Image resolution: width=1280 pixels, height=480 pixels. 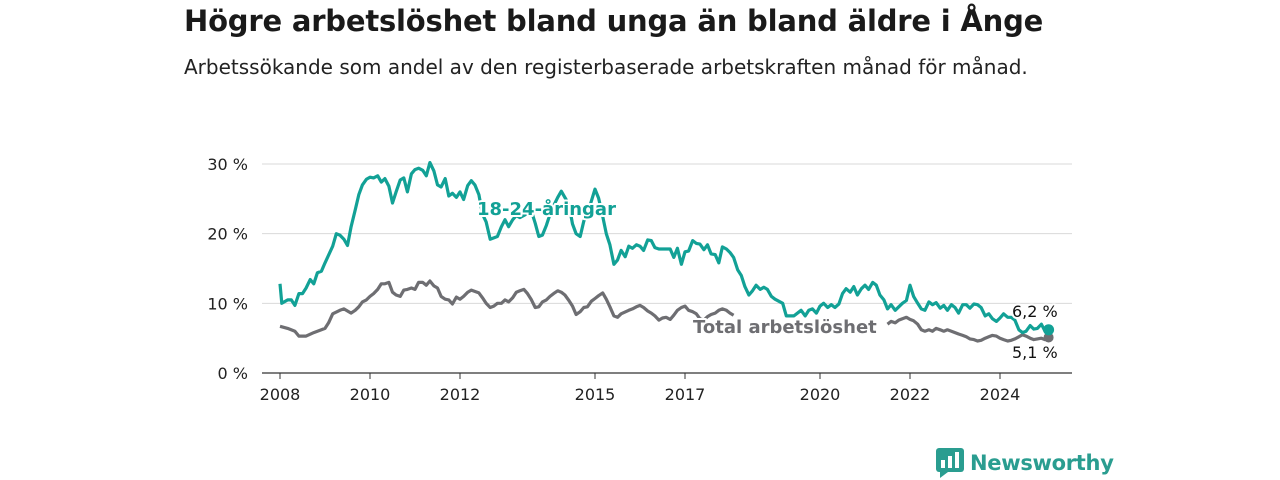 What do you see at coordinates (950, 463) in the screenshot?
I see `newsworthy-logo-icon` at bounding box center [950, 463].